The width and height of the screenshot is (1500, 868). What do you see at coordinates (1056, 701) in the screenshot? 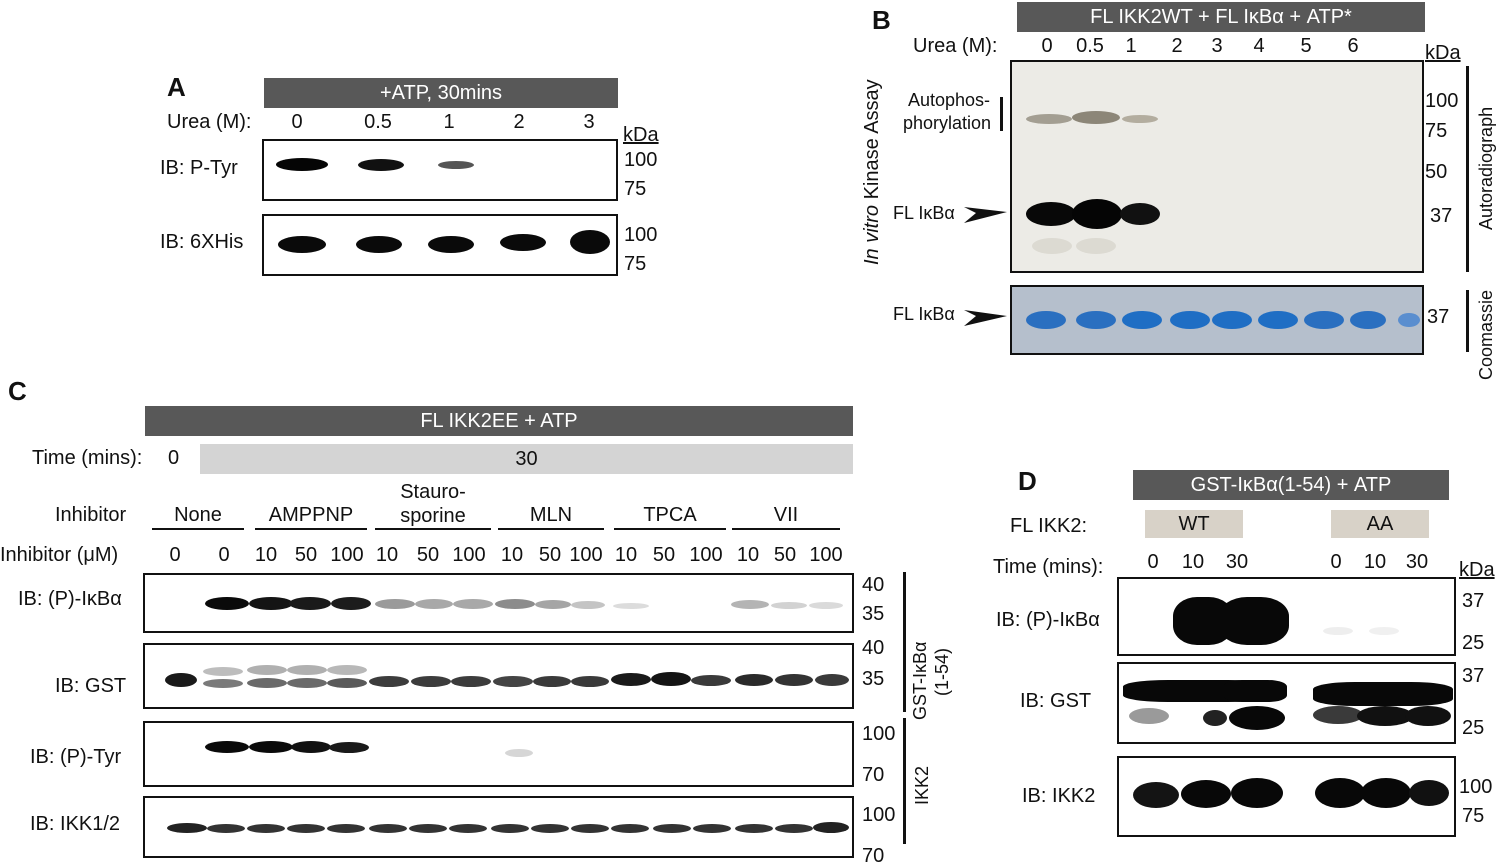
I see `panel-d-blot-label-gst: IB: GST` at bounding box center [1056, 701].